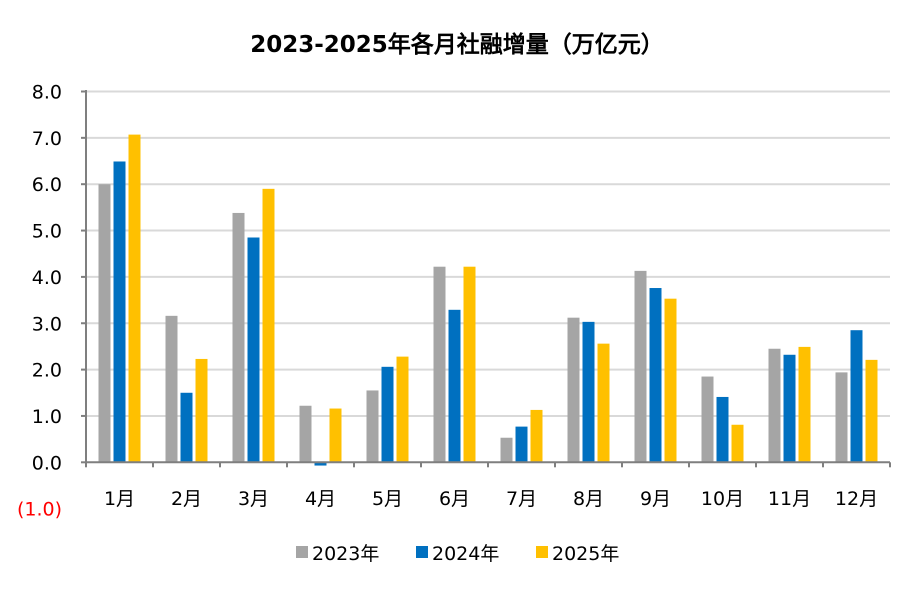 This screenshot has height=594, width=914. What do you see at coordinates (305, 434) in the screenshot?
I see `bar-2023年-4月` at bounding box center [305, 434].